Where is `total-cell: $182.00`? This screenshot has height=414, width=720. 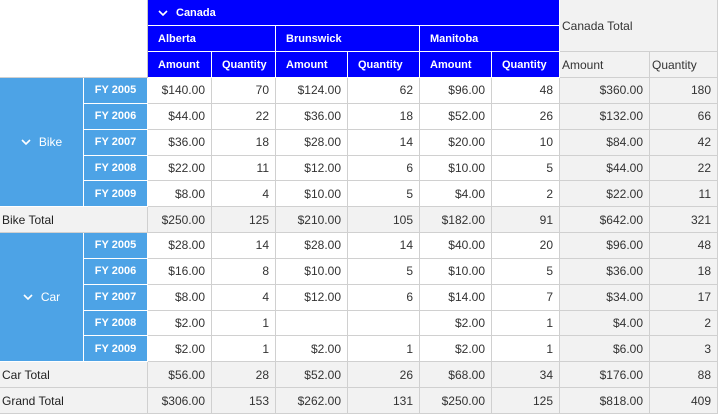 total-cell: $182.00 is located at coordinates (456, 220).